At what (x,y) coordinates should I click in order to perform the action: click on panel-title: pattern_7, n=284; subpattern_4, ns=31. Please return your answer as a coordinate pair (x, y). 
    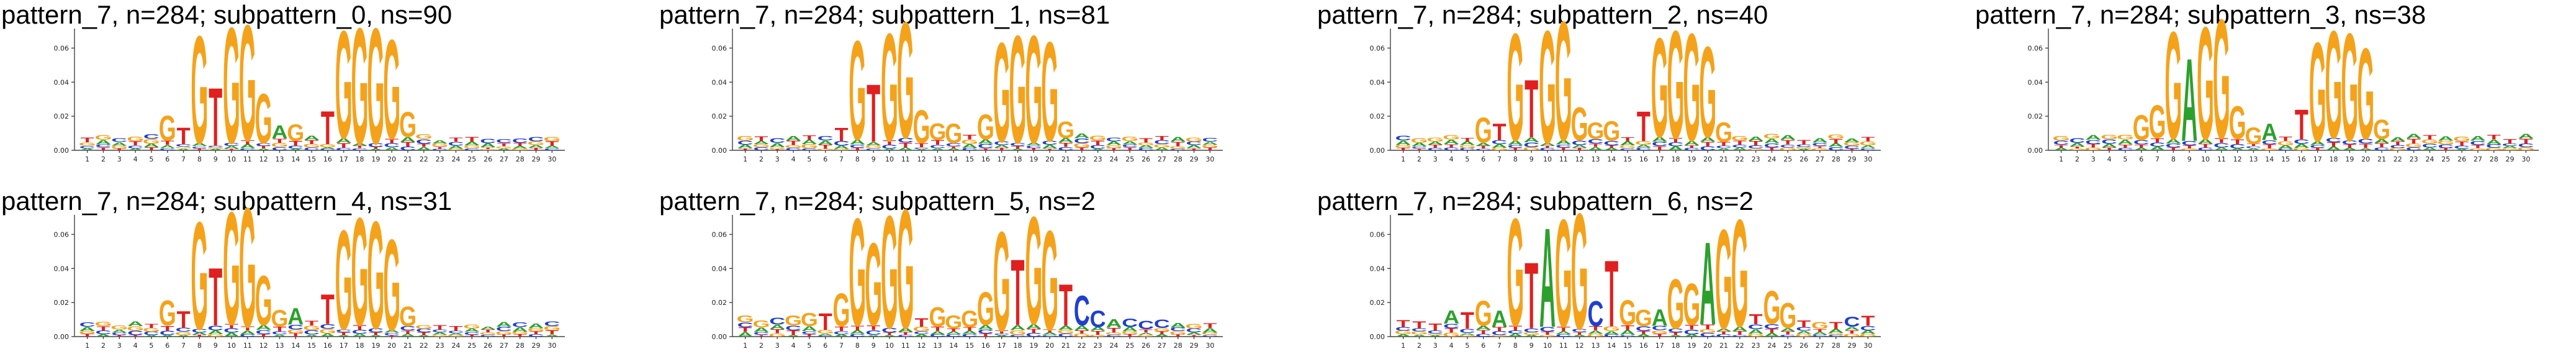
    Looking at the image, I should click on (226, 201).